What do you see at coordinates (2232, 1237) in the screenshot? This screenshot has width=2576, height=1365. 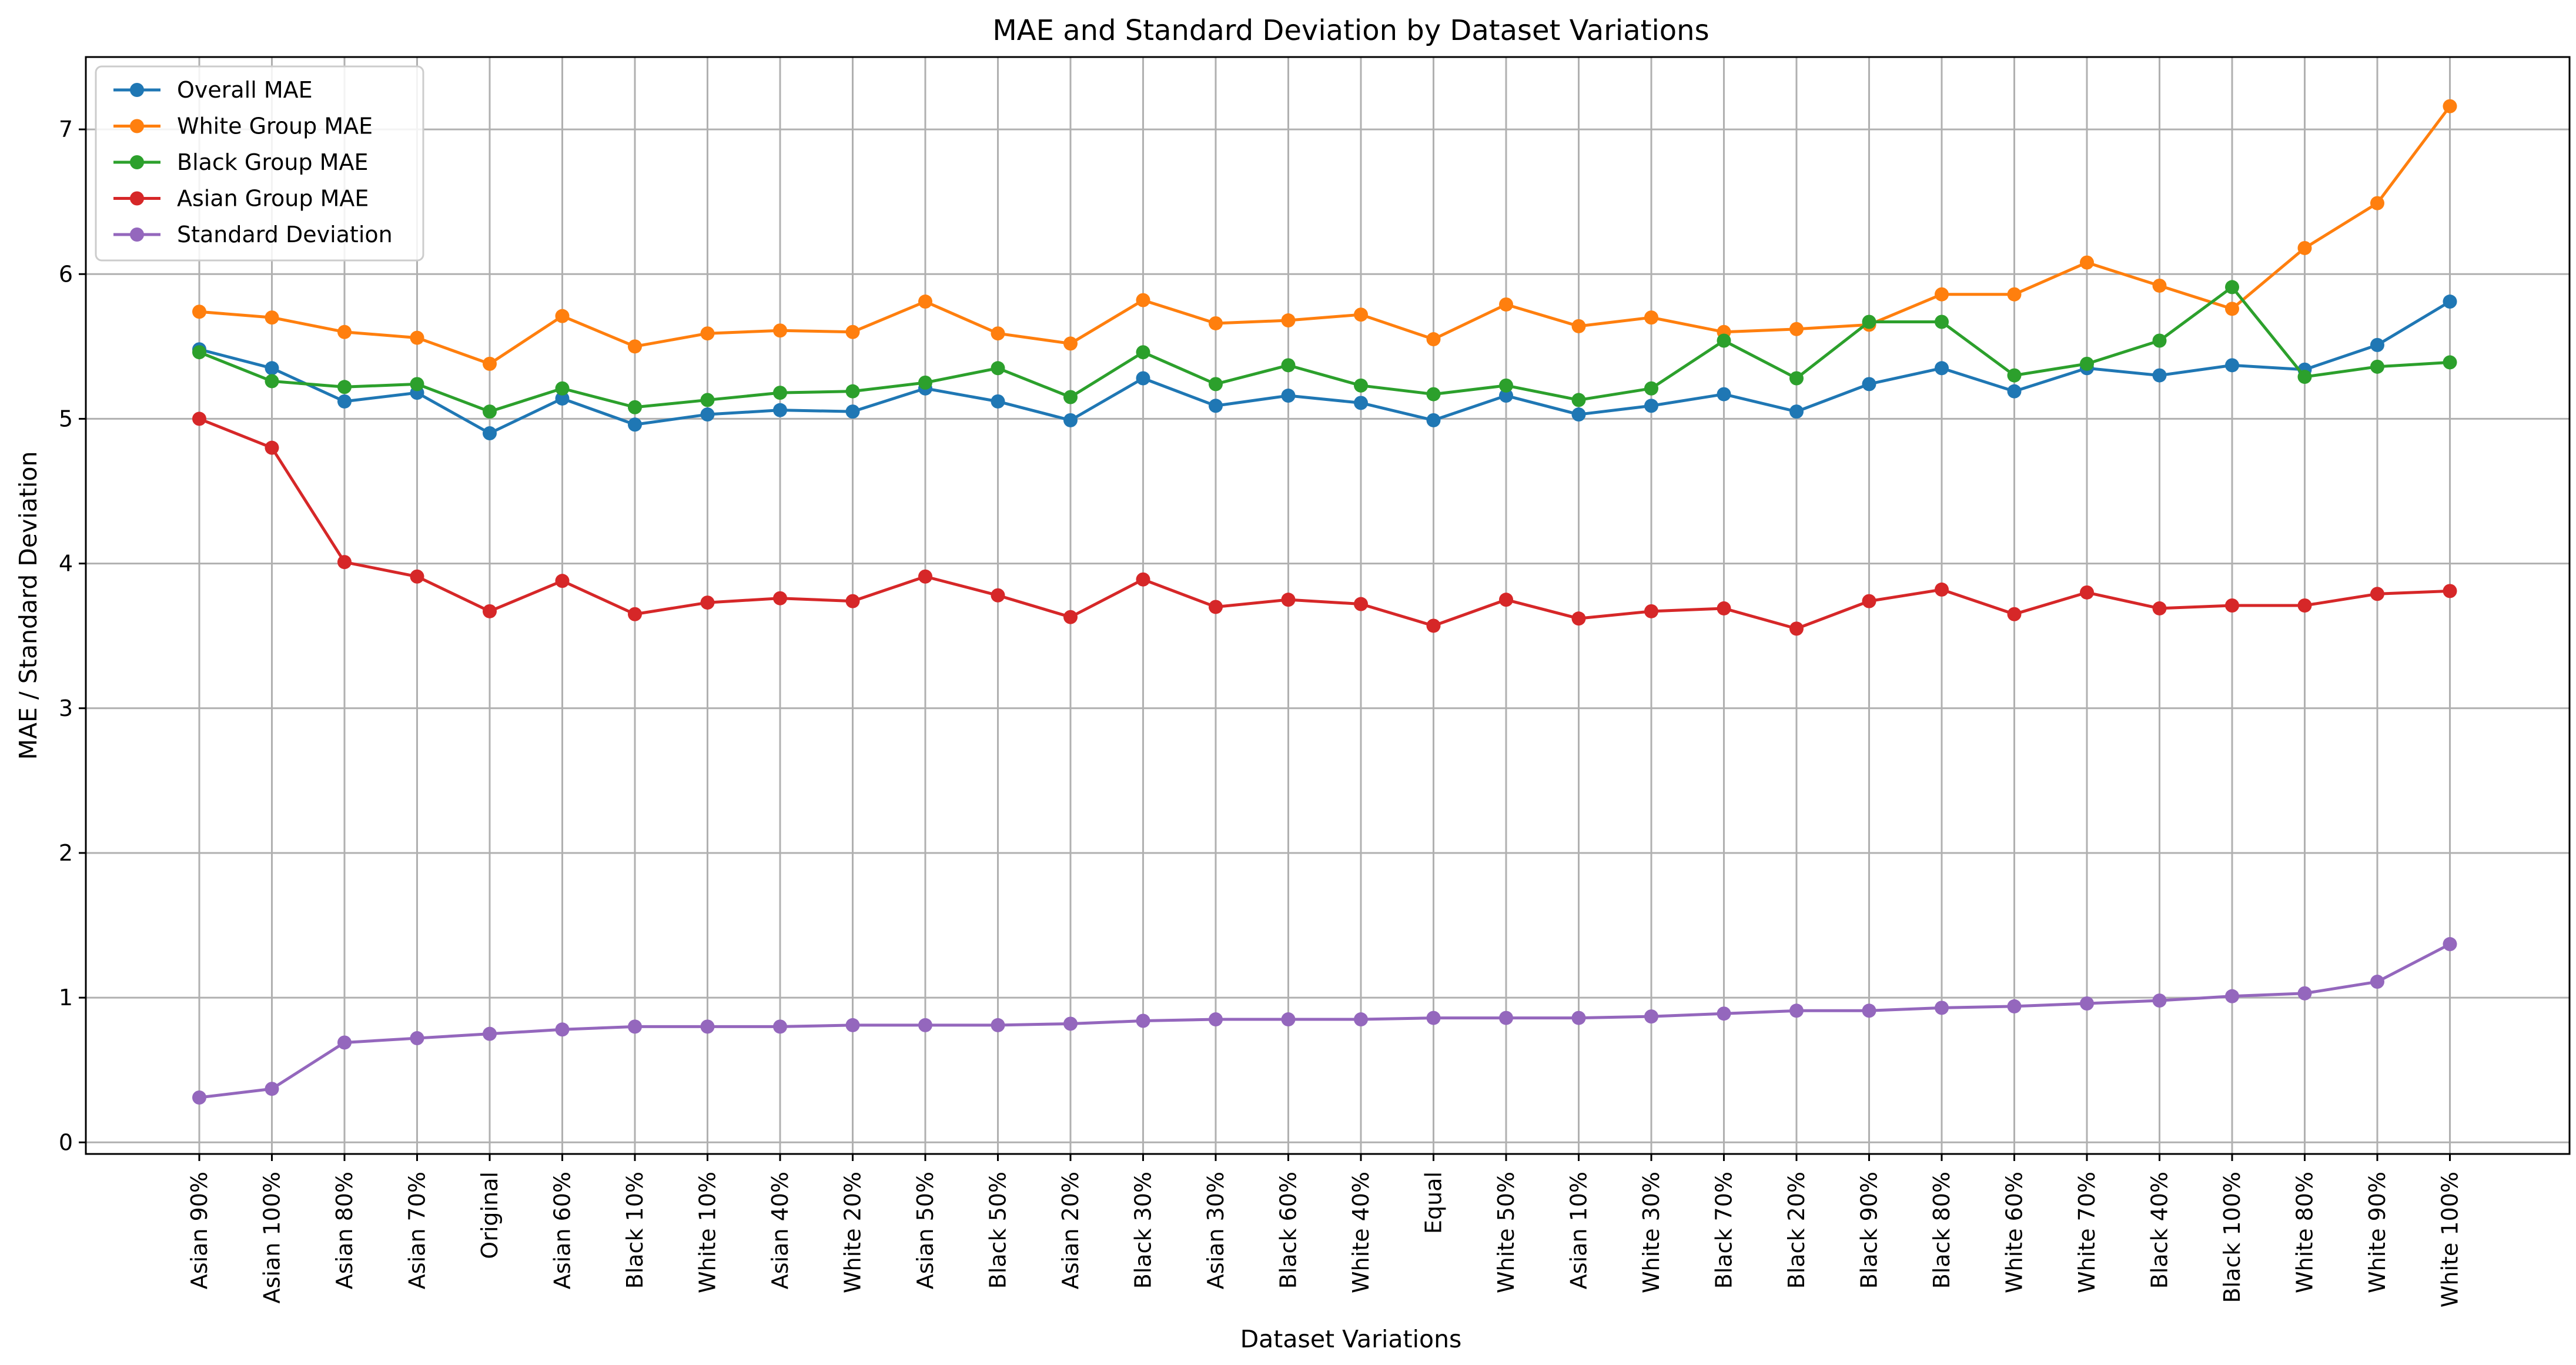 I see `x-tick-label: Black 100%` at bounding box center [2232, 1237].